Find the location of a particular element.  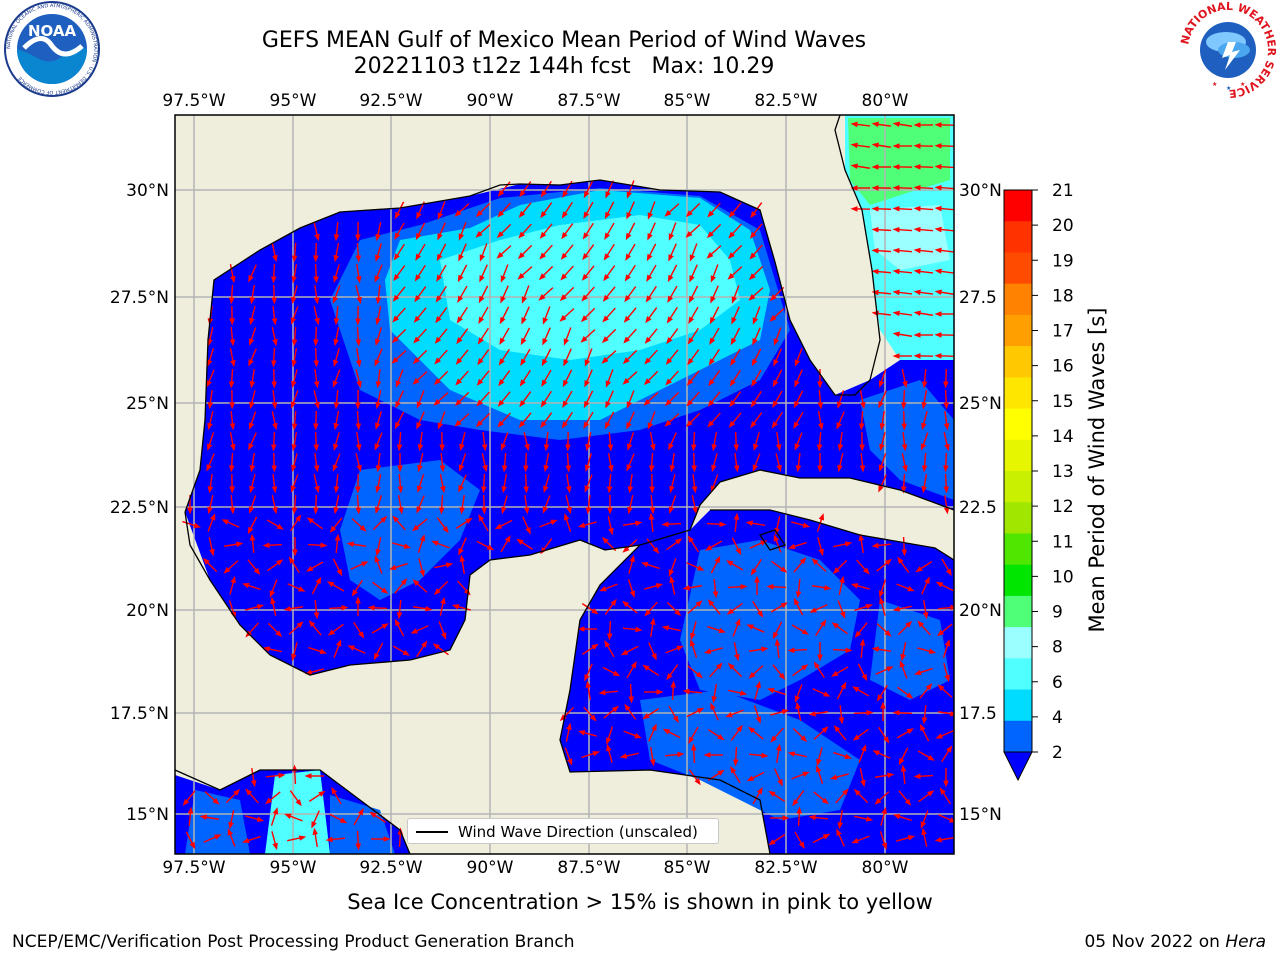

colorbar-segment is located at coordinates (1018, 237).